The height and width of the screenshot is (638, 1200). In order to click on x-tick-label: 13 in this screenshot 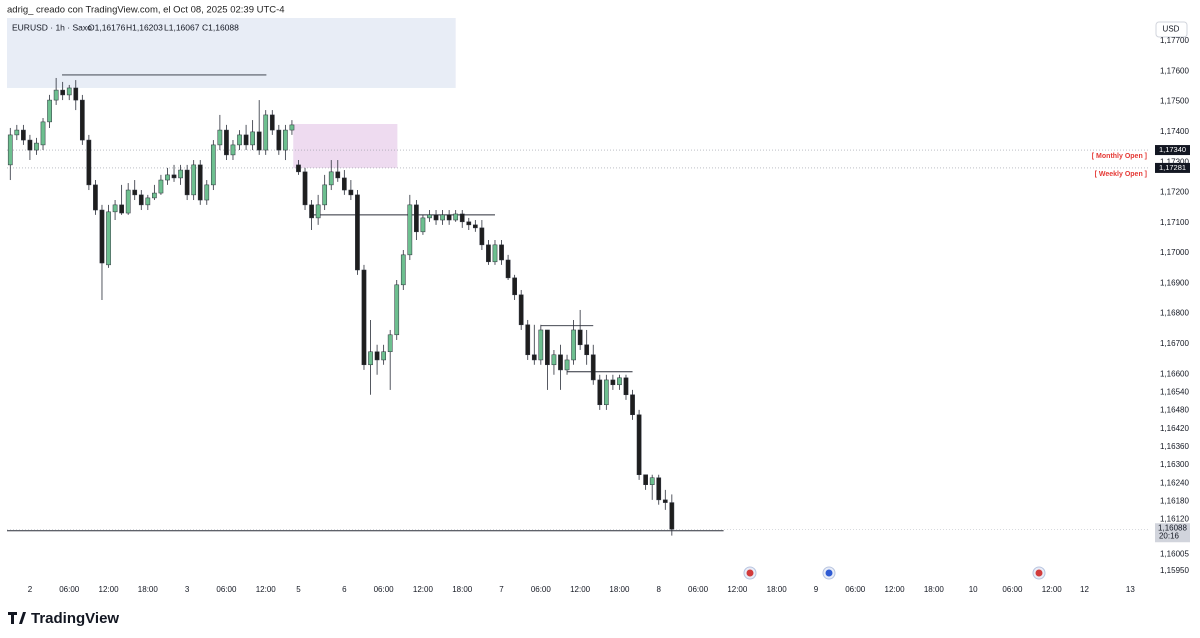, I will do `click(1130, 589)`.